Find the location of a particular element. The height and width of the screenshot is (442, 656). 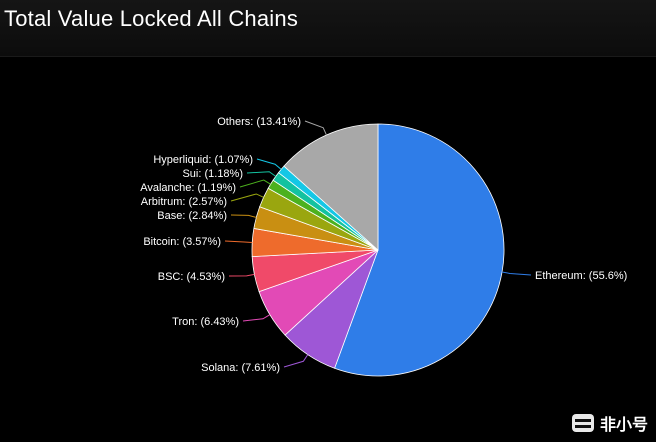

leader-line-arbitrum is located at coordinates (247, 197).